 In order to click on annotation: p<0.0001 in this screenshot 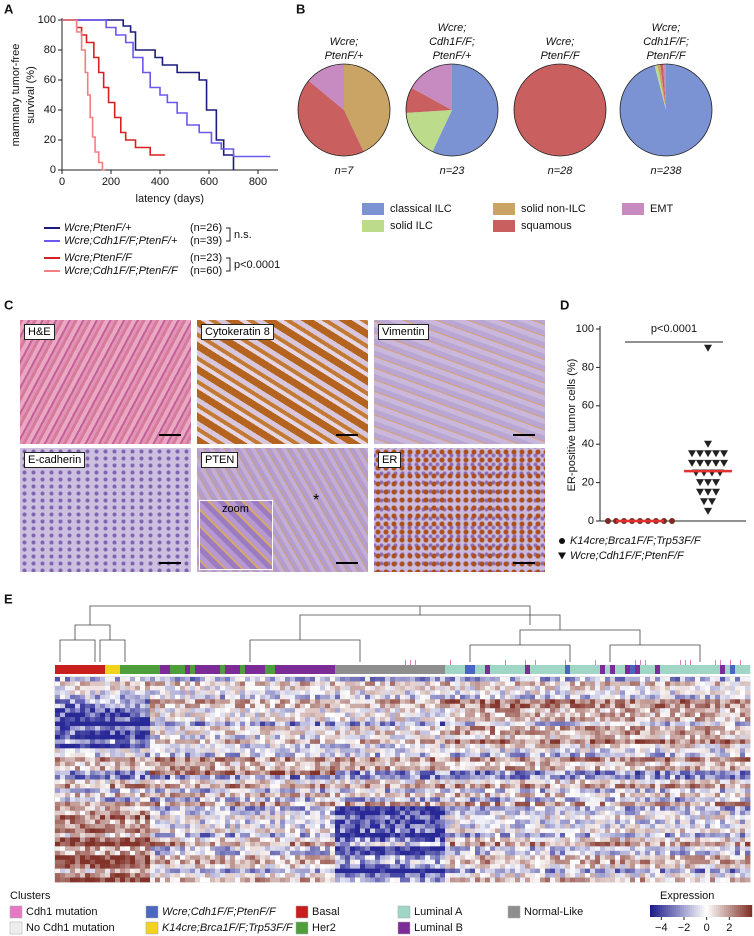, I will do `click(257, 265)`.